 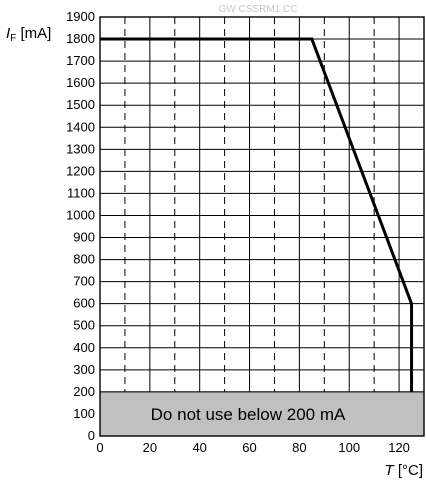 What do you see at coordinates (33, 33) in the screenshot?
I see `y-axis-unit: [mA]` at bounding box center [33, 33].